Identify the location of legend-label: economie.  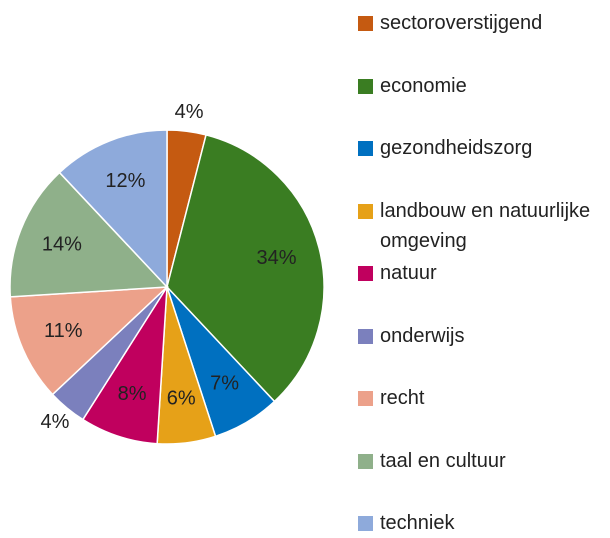
(423, 85).